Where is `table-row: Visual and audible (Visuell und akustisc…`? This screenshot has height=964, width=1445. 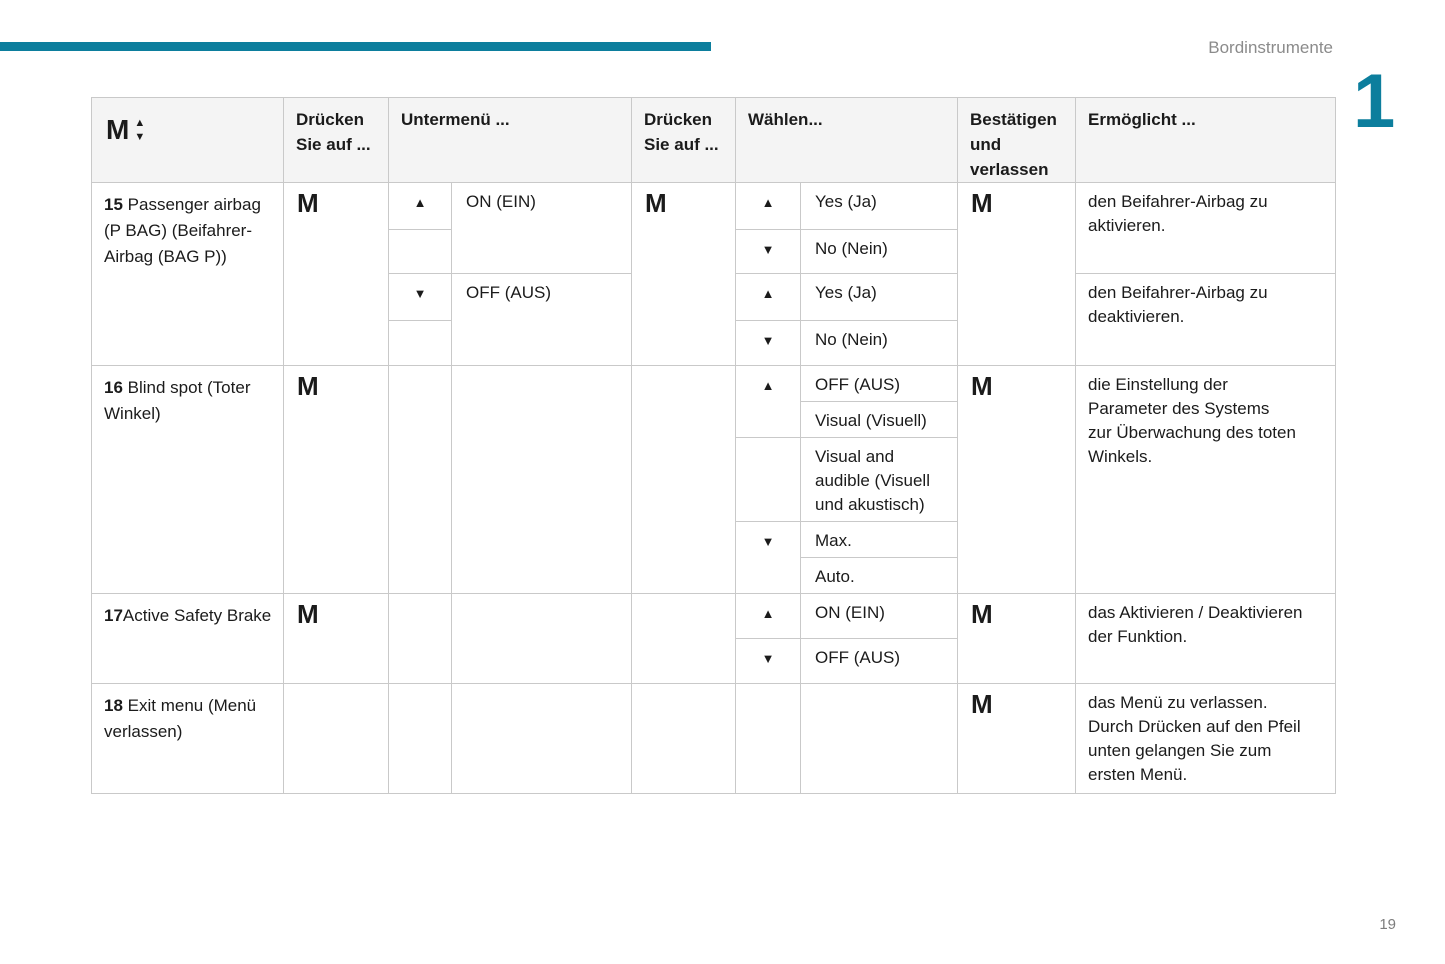 table-row: Visual and audible (Visuell und akustisc… is located at coordinates (714, 479).